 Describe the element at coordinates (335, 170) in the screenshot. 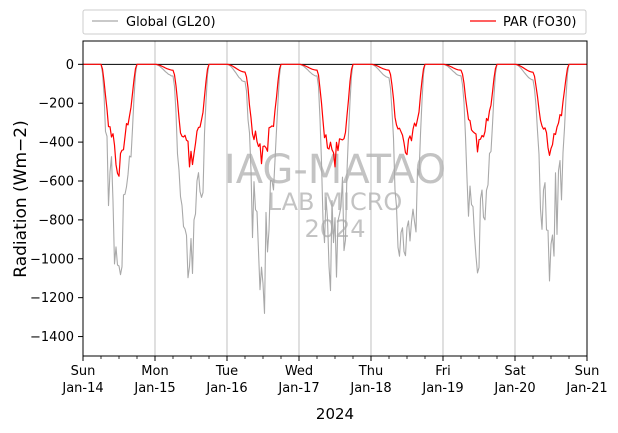

I see `watermark-line-1: IAG-MATAO` at that location.